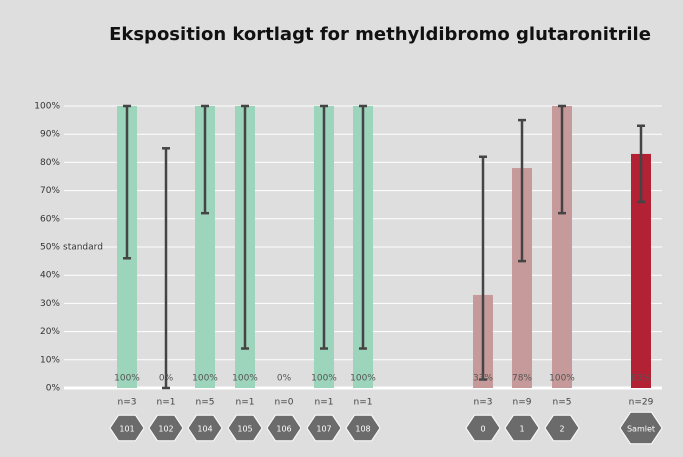 The width and height of the screenshot is (683, 457). I want to click on annotation: standard, so click(83, 248).